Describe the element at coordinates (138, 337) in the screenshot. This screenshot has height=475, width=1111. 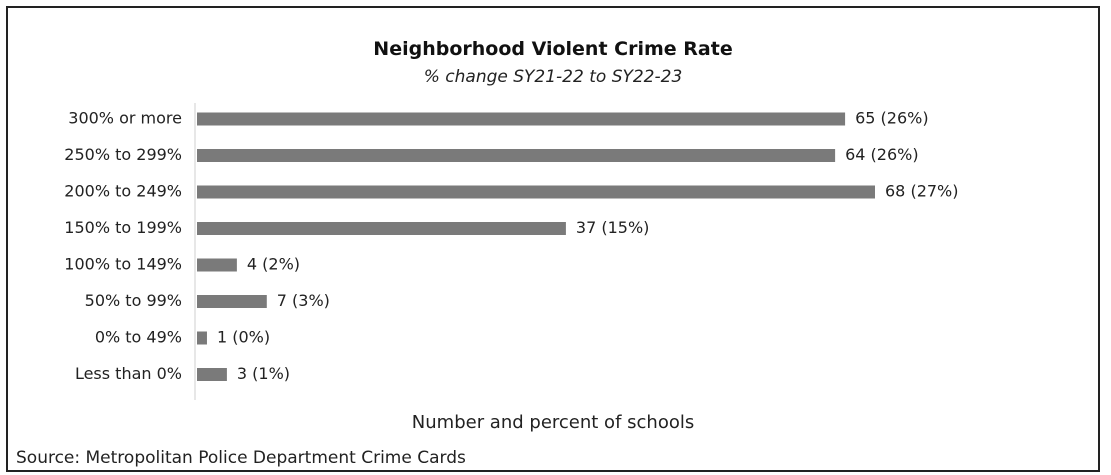
I see `category-label: 0% to 49%` at that location.